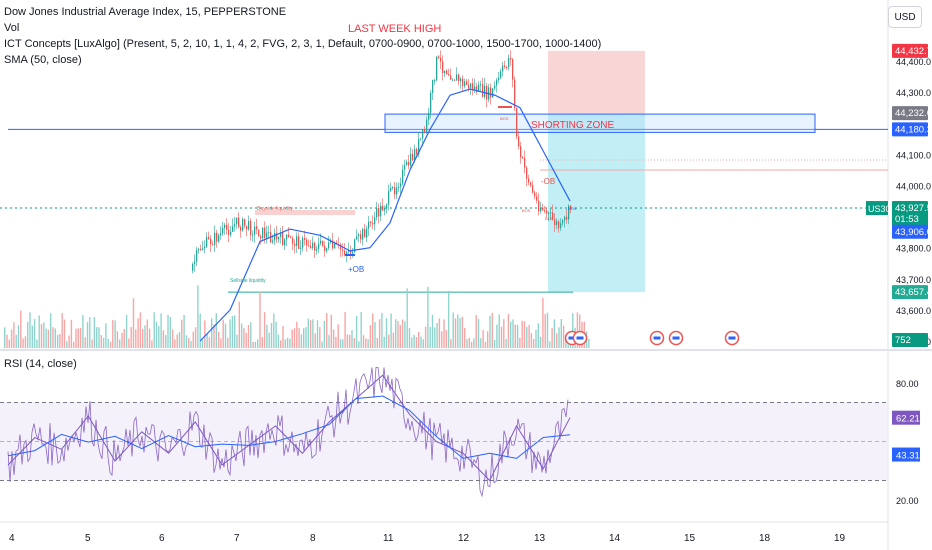 The width and height of the screenshot is (932, 550). I want to click on rsi-indicator-label: RSI (14, close), so click(40, 364).